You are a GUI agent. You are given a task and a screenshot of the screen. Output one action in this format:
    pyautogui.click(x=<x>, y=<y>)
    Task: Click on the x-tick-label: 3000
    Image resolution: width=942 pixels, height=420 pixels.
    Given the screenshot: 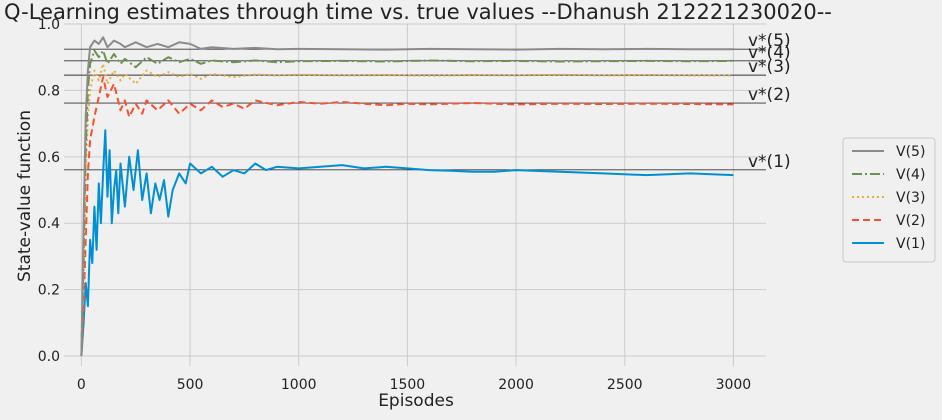 What is the action you would take?
    pyautogui.click(x=734, y=385)
    